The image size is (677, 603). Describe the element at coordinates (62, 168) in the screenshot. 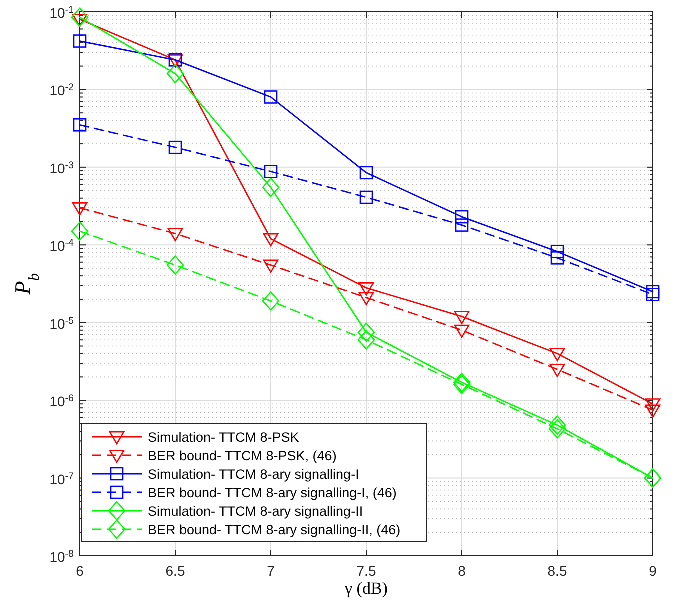

I see `y-tick-label: 10$^{-3}$` at that location.